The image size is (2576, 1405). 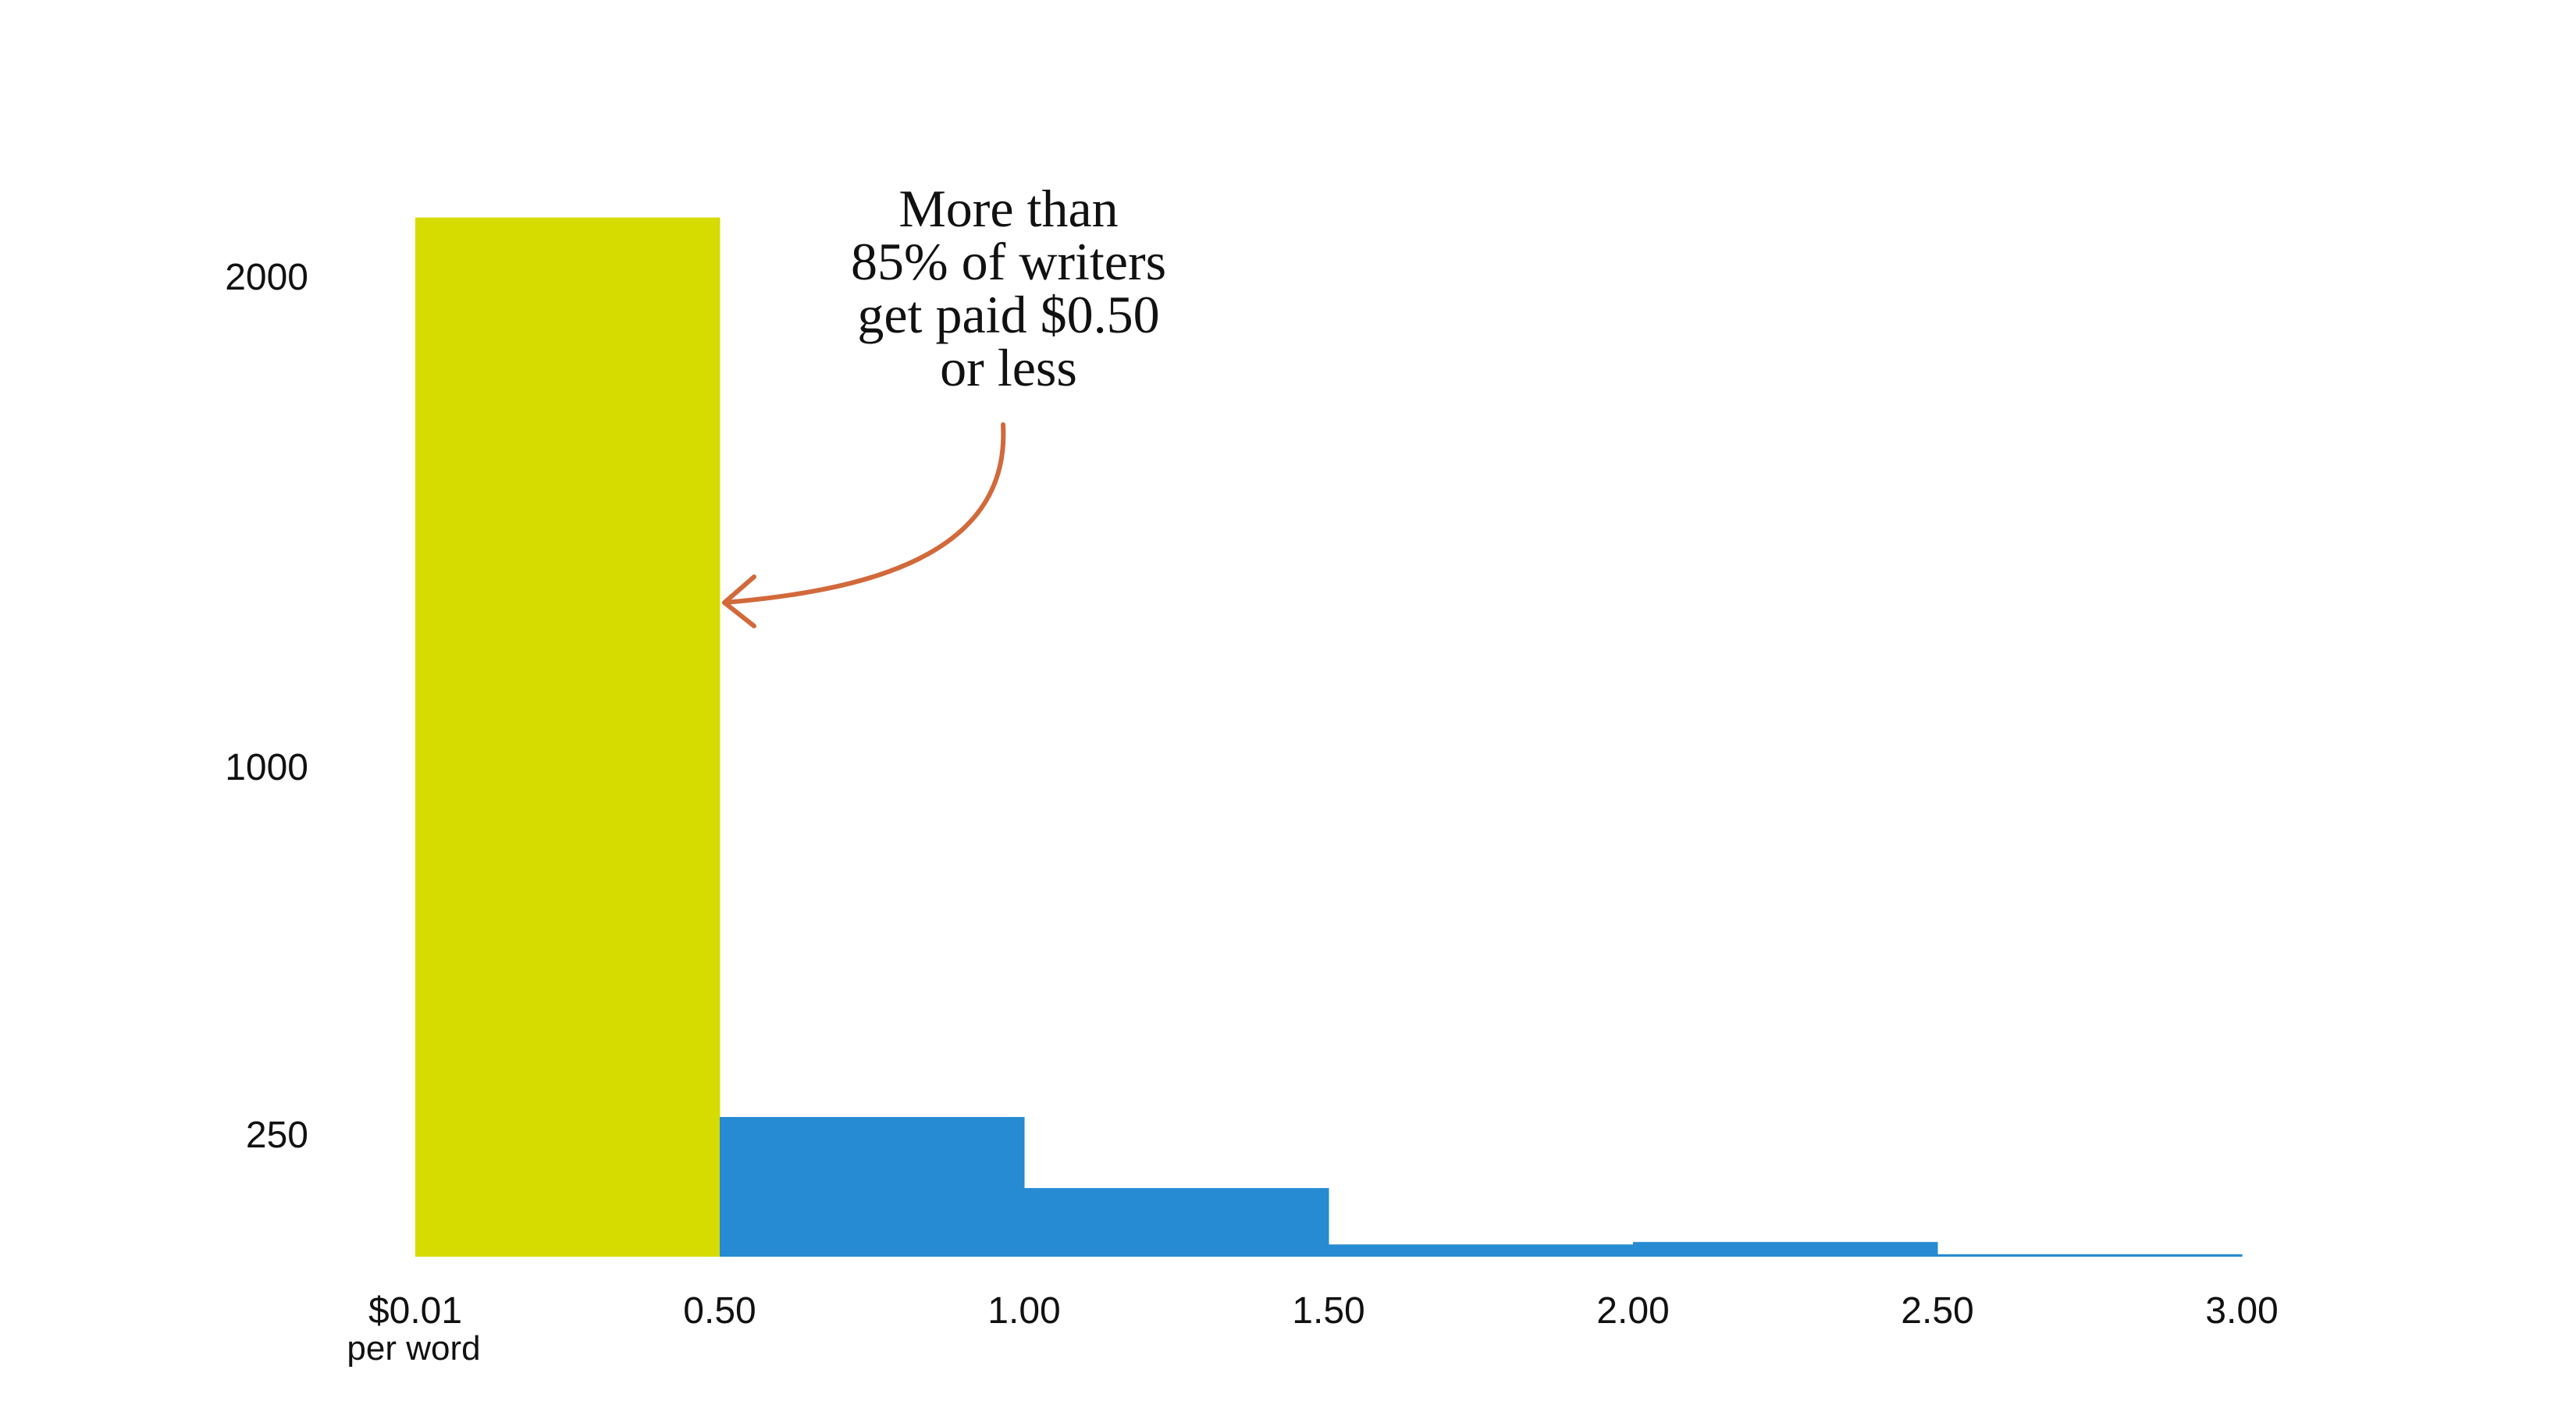 I want to click on annotation-text-line: More than, so click(x=1008, y=208).